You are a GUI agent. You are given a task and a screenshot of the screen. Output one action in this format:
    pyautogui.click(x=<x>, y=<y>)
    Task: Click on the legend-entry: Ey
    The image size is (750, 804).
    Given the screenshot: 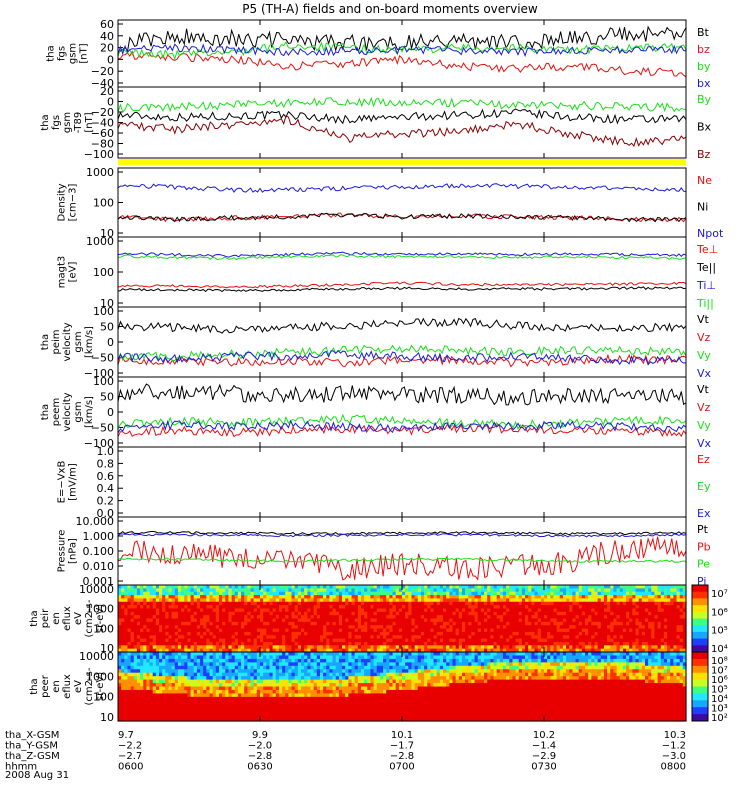 What is the action you would take?
    pyautogui.click(x=704, y=486)
    